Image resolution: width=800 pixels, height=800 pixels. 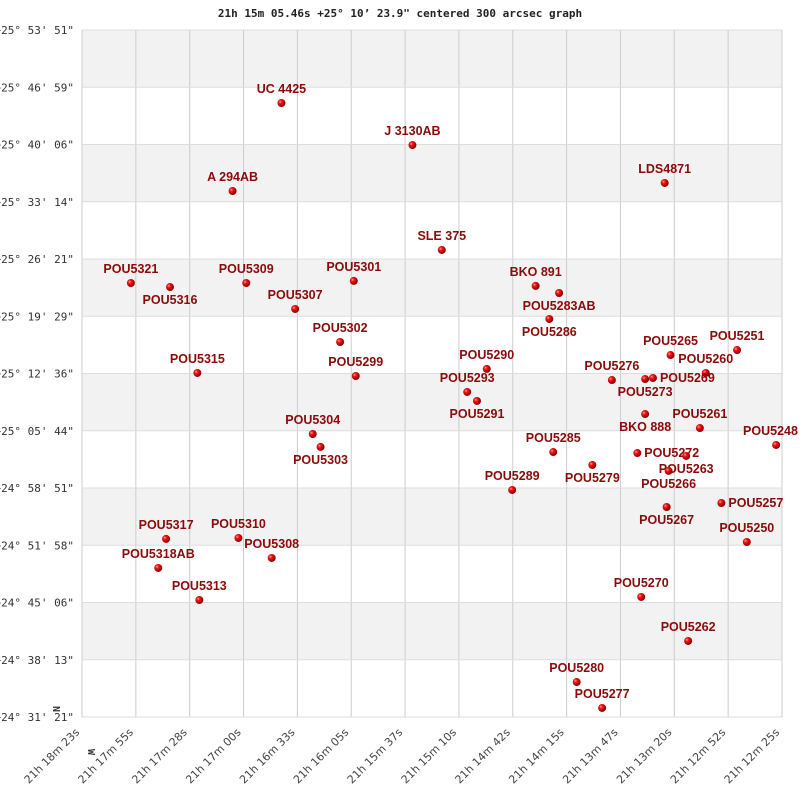 I want to click on star: POU5257, so click(x=750, y=503).